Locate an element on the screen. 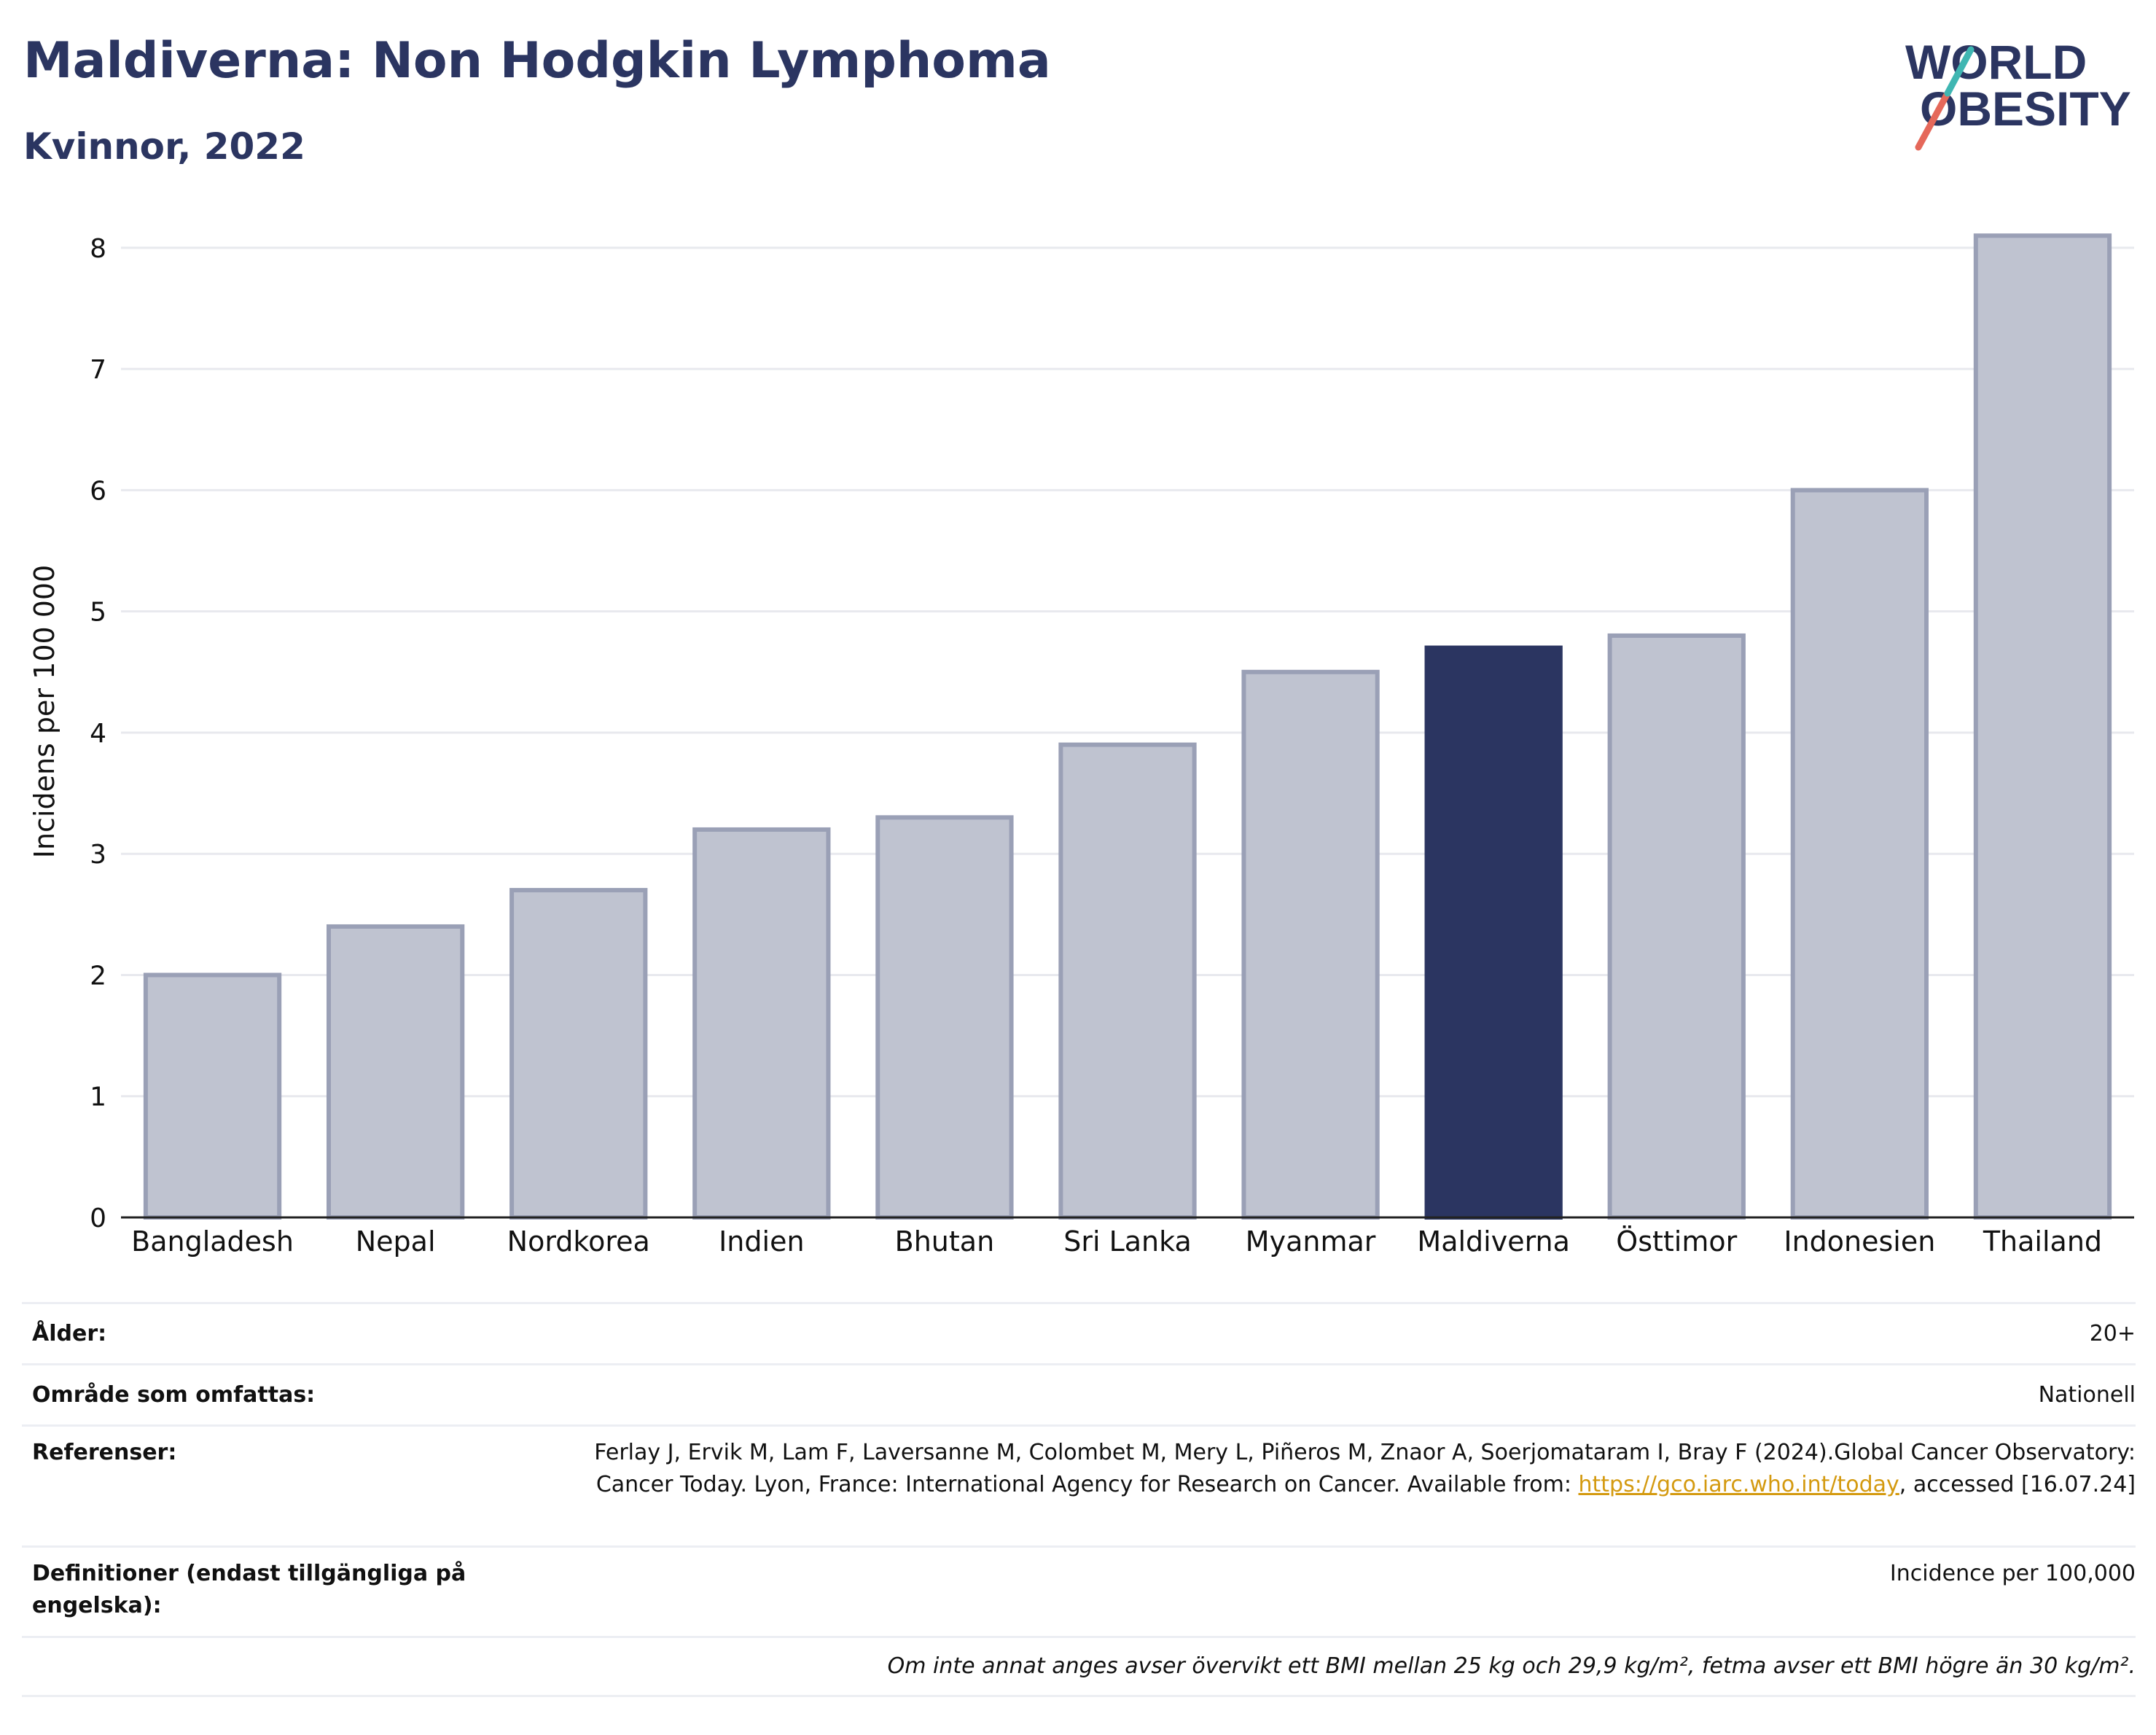 This screenshot has width=2156, height=1735. y-tick-label: 6 is located at coordinates (98, 491).